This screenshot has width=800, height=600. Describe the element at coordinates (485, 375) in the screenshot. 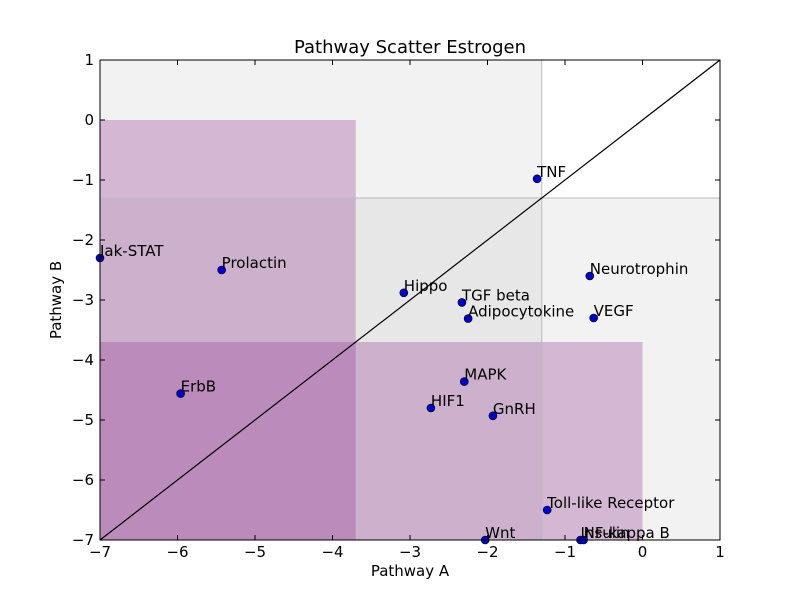

I see `point-label-mapk: MAPK` at that location.